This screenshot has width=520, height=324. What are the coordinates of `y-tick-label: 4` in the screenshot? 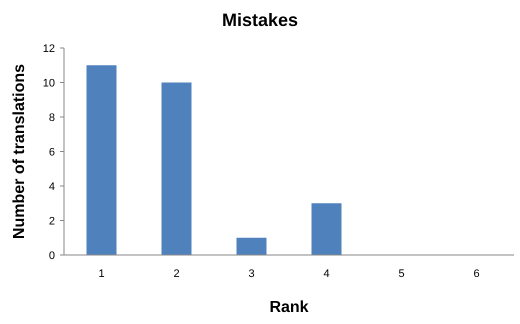 It's located at (51, 186).